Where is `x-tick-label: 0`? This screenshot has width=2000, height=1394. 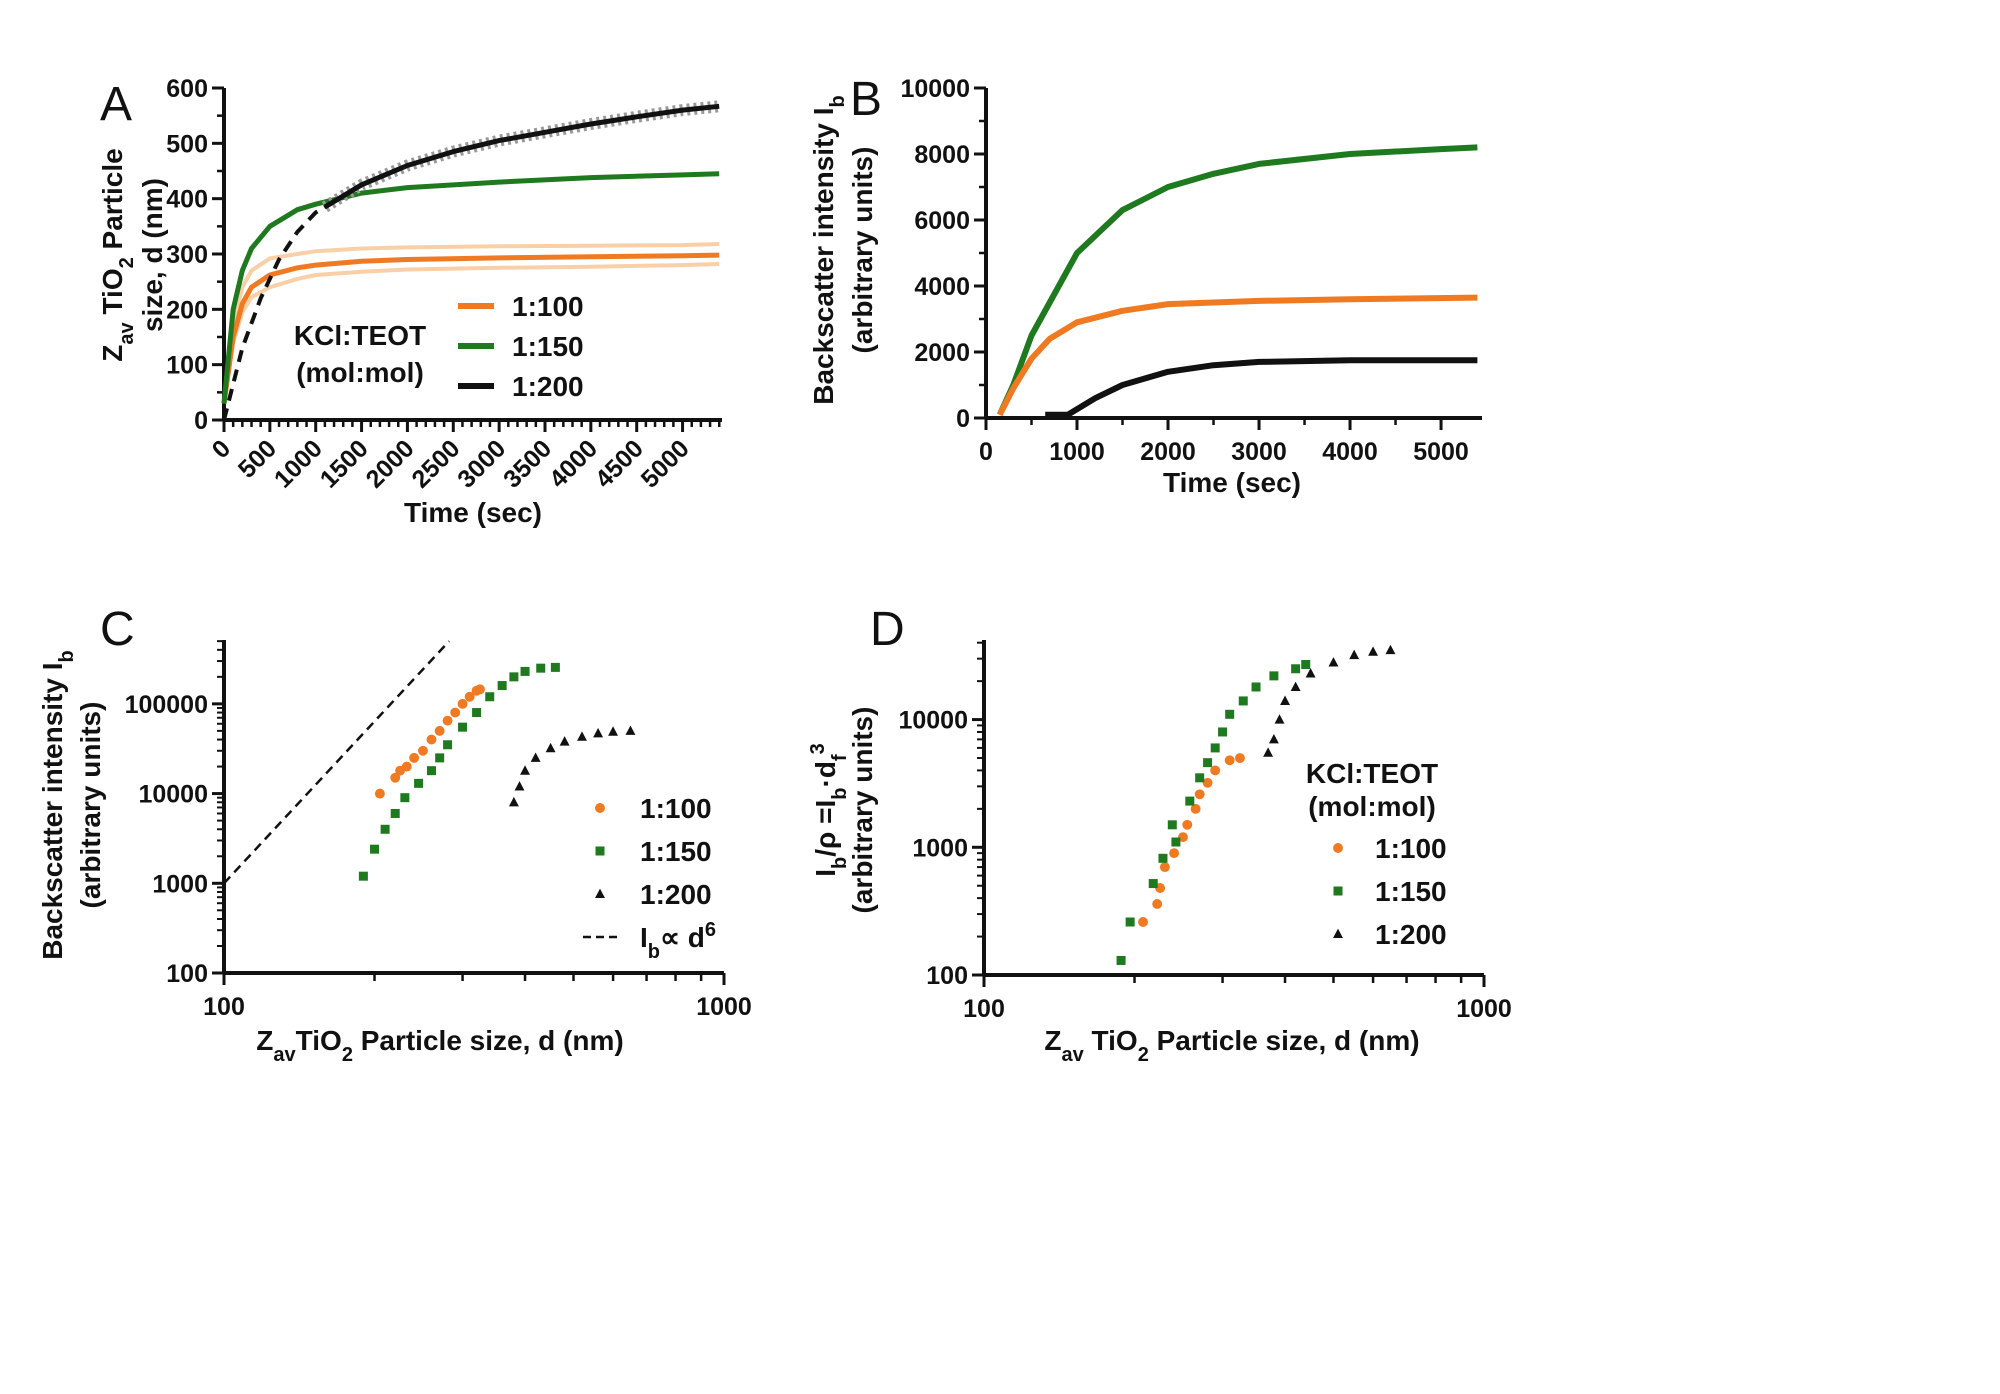
x-tick-label: 0 is located at coordinates (986, 452).